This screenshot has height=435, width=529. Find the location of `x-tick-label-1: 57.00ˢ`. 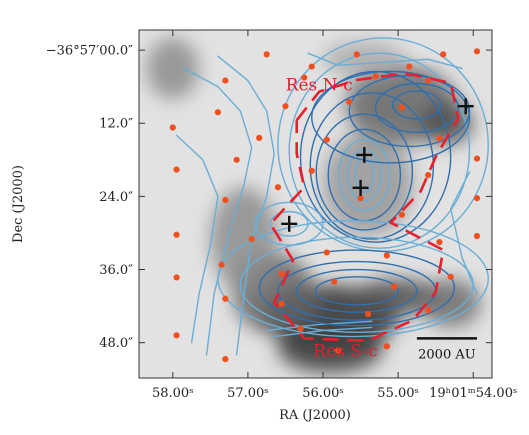

x-tick-label-1: 57.00ˢ is located at coordinates (248, 393).